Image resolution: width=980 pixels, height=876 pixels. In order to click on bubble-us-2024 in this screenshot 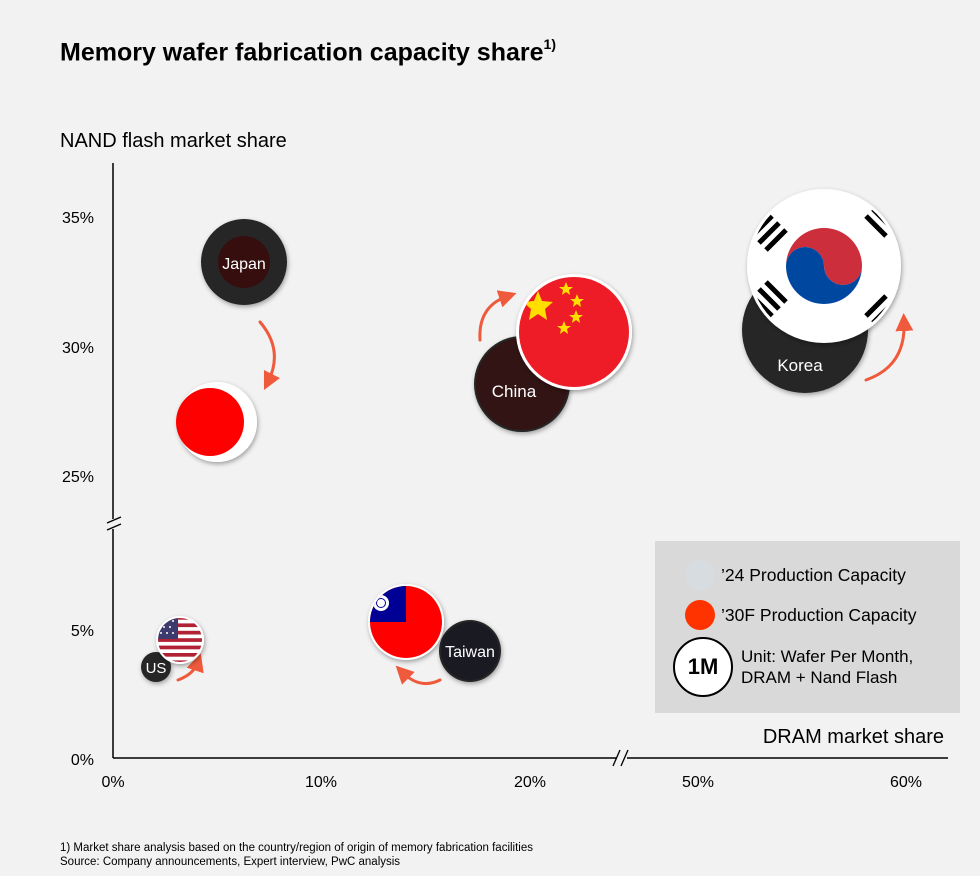, I will do `click(156, 667)`.